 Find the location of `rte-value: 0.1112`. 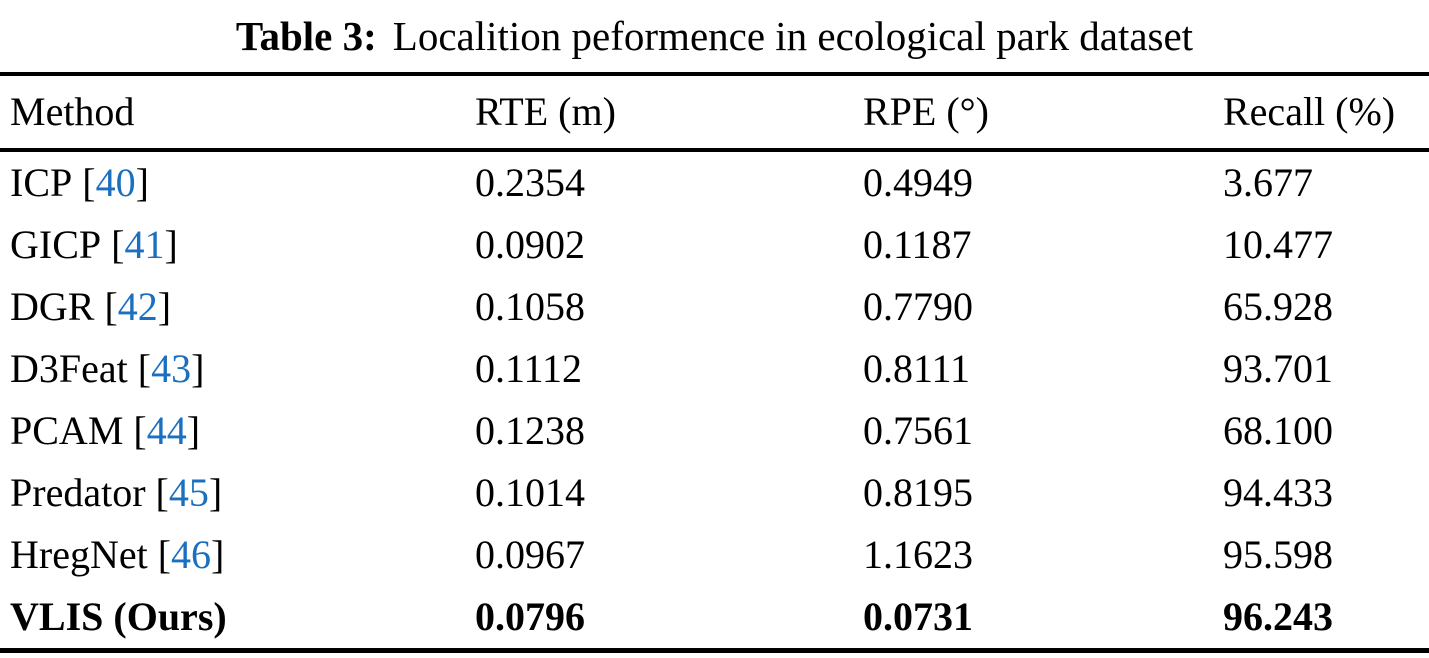

rte-value: 0.1112 is located at coordinates (529, 368).